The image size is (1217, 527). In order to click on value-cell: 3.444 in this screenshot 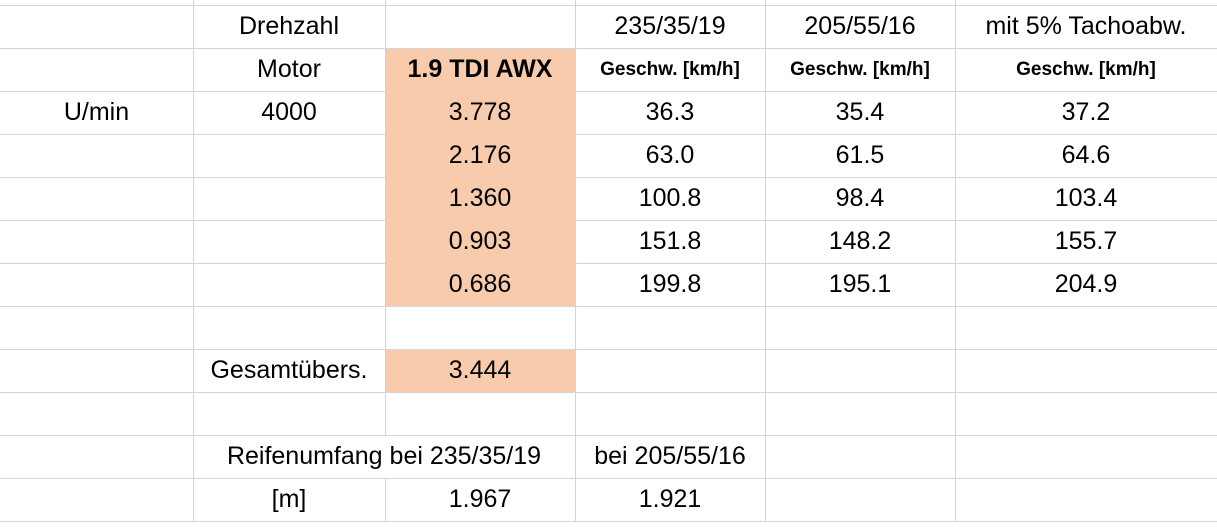, I will do `click(480, 370)`.